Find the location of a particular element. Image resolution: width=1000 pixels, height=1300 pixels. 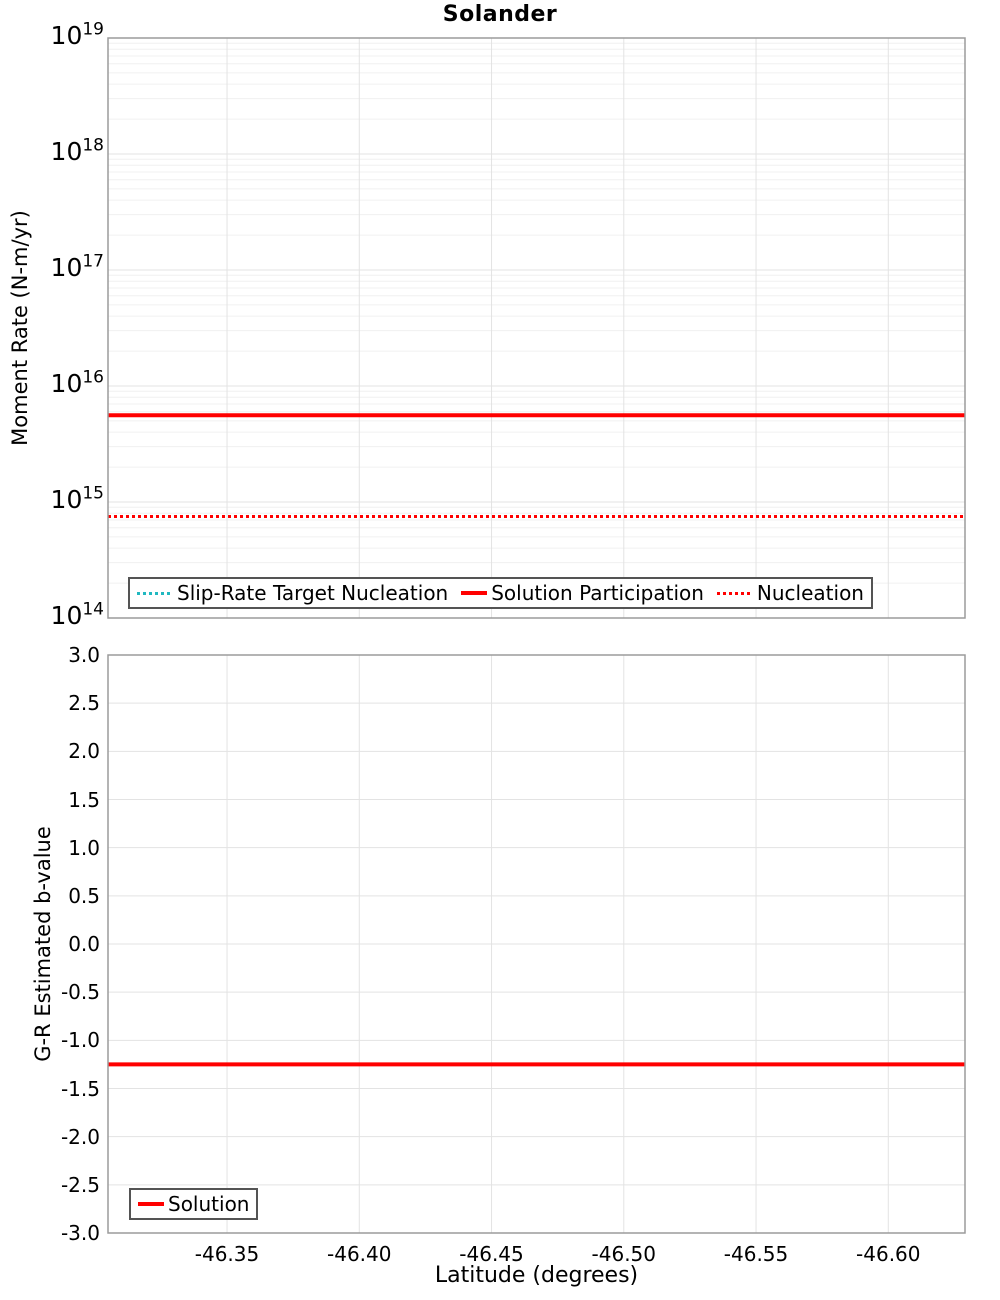

x-tick-label: -46.50 is located at coordinates (624, 1254).